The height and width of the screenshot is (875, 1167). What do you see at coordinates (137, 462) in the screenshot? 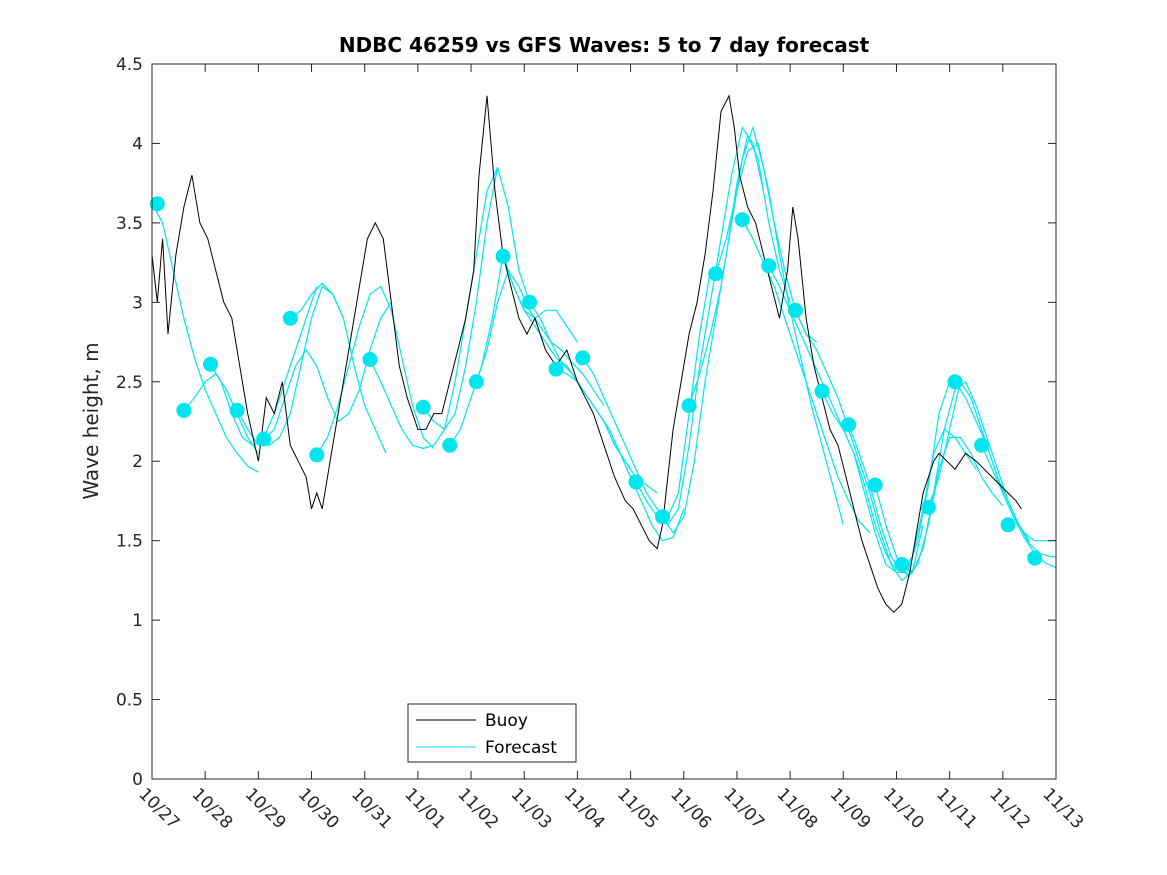
I see `y-tick-label-4: 2` at bounding box center [137, 462].